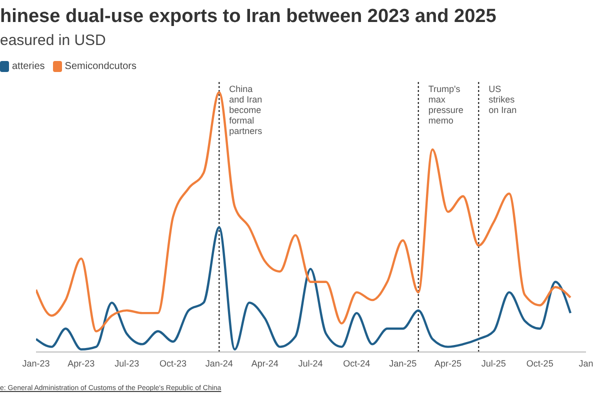  I want to click on legend-label: Semicondcutors, so click(100, 66).